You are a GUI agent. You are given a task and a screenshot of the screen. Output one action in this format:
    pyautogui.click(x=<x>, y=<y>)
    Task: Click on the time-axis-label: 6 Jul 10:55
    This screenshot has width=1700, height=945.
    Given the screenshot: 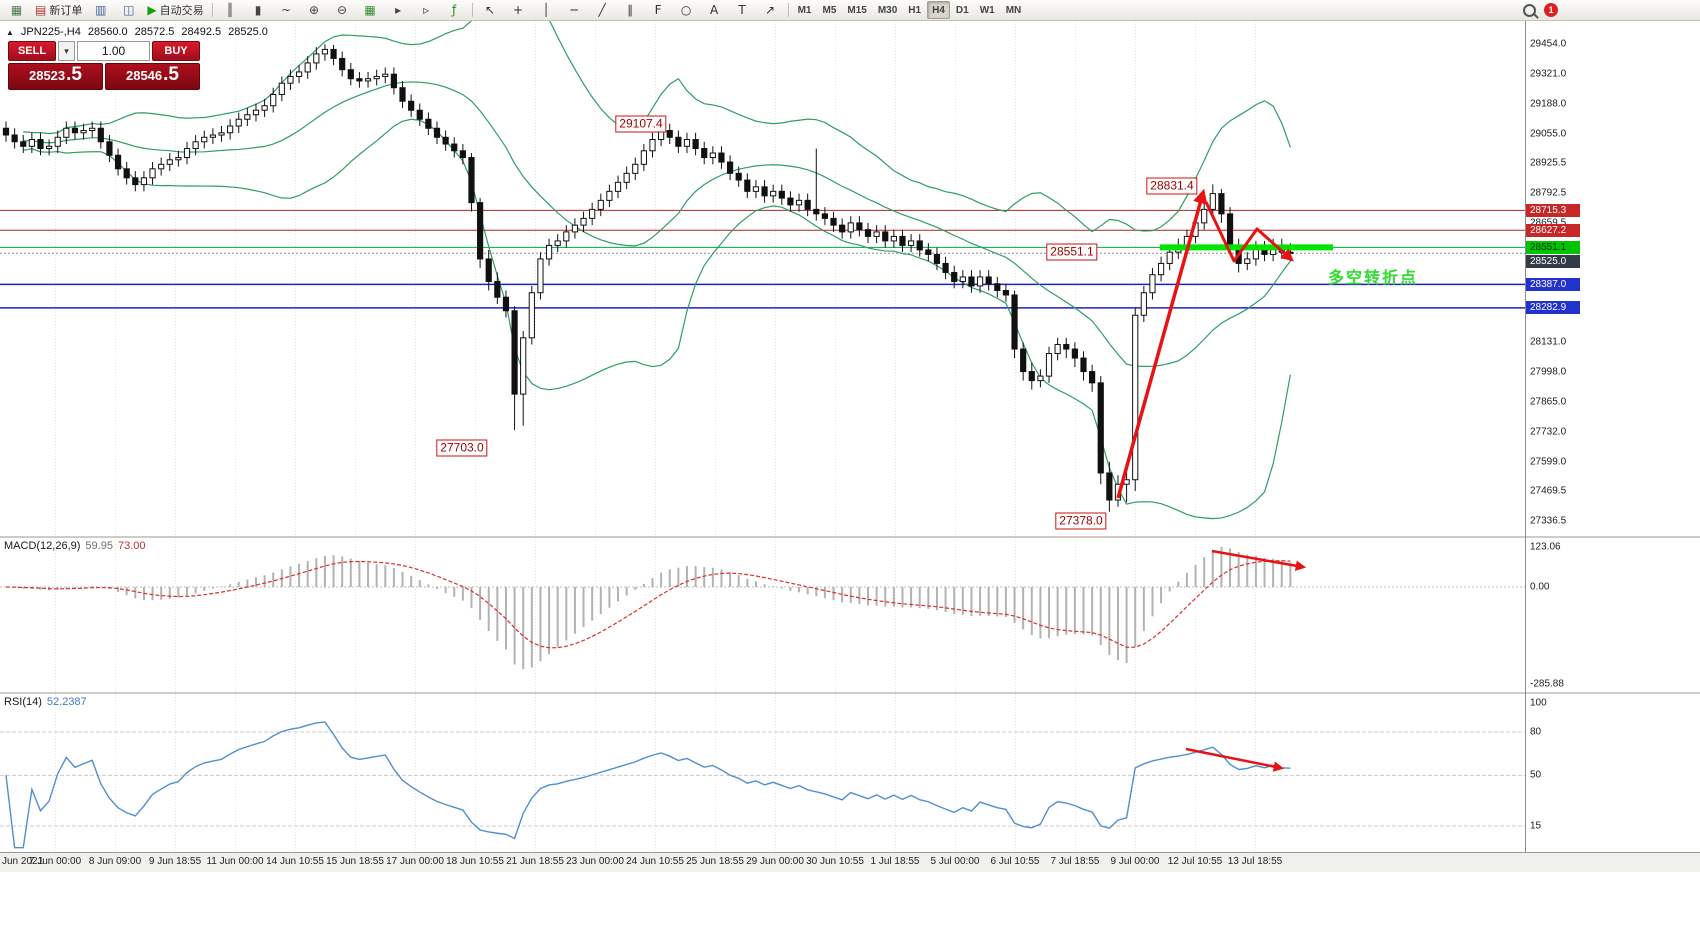 What is the action you would take?
    pyautogui.click(x=1015, y=861)
    